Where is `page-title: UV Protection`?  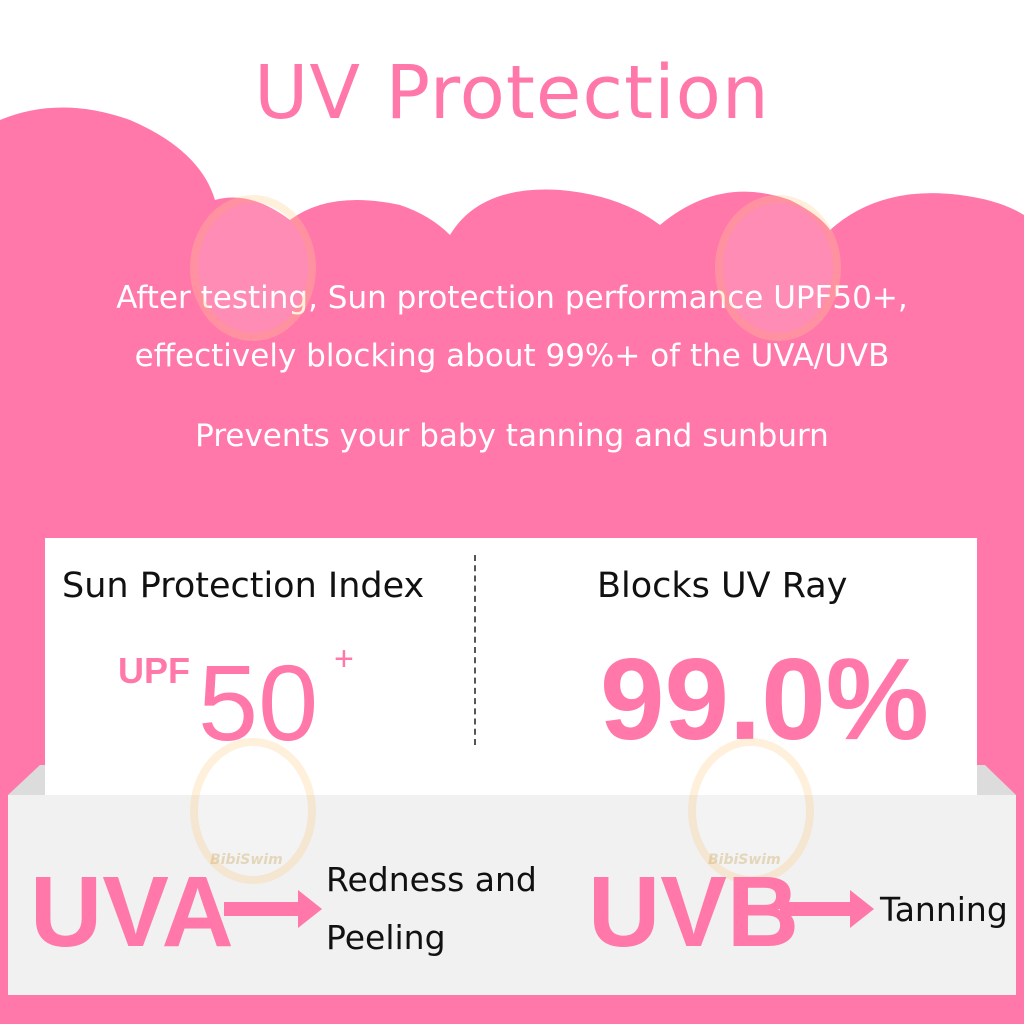 page-title: UV Protection is located at coordinates (512, 93).